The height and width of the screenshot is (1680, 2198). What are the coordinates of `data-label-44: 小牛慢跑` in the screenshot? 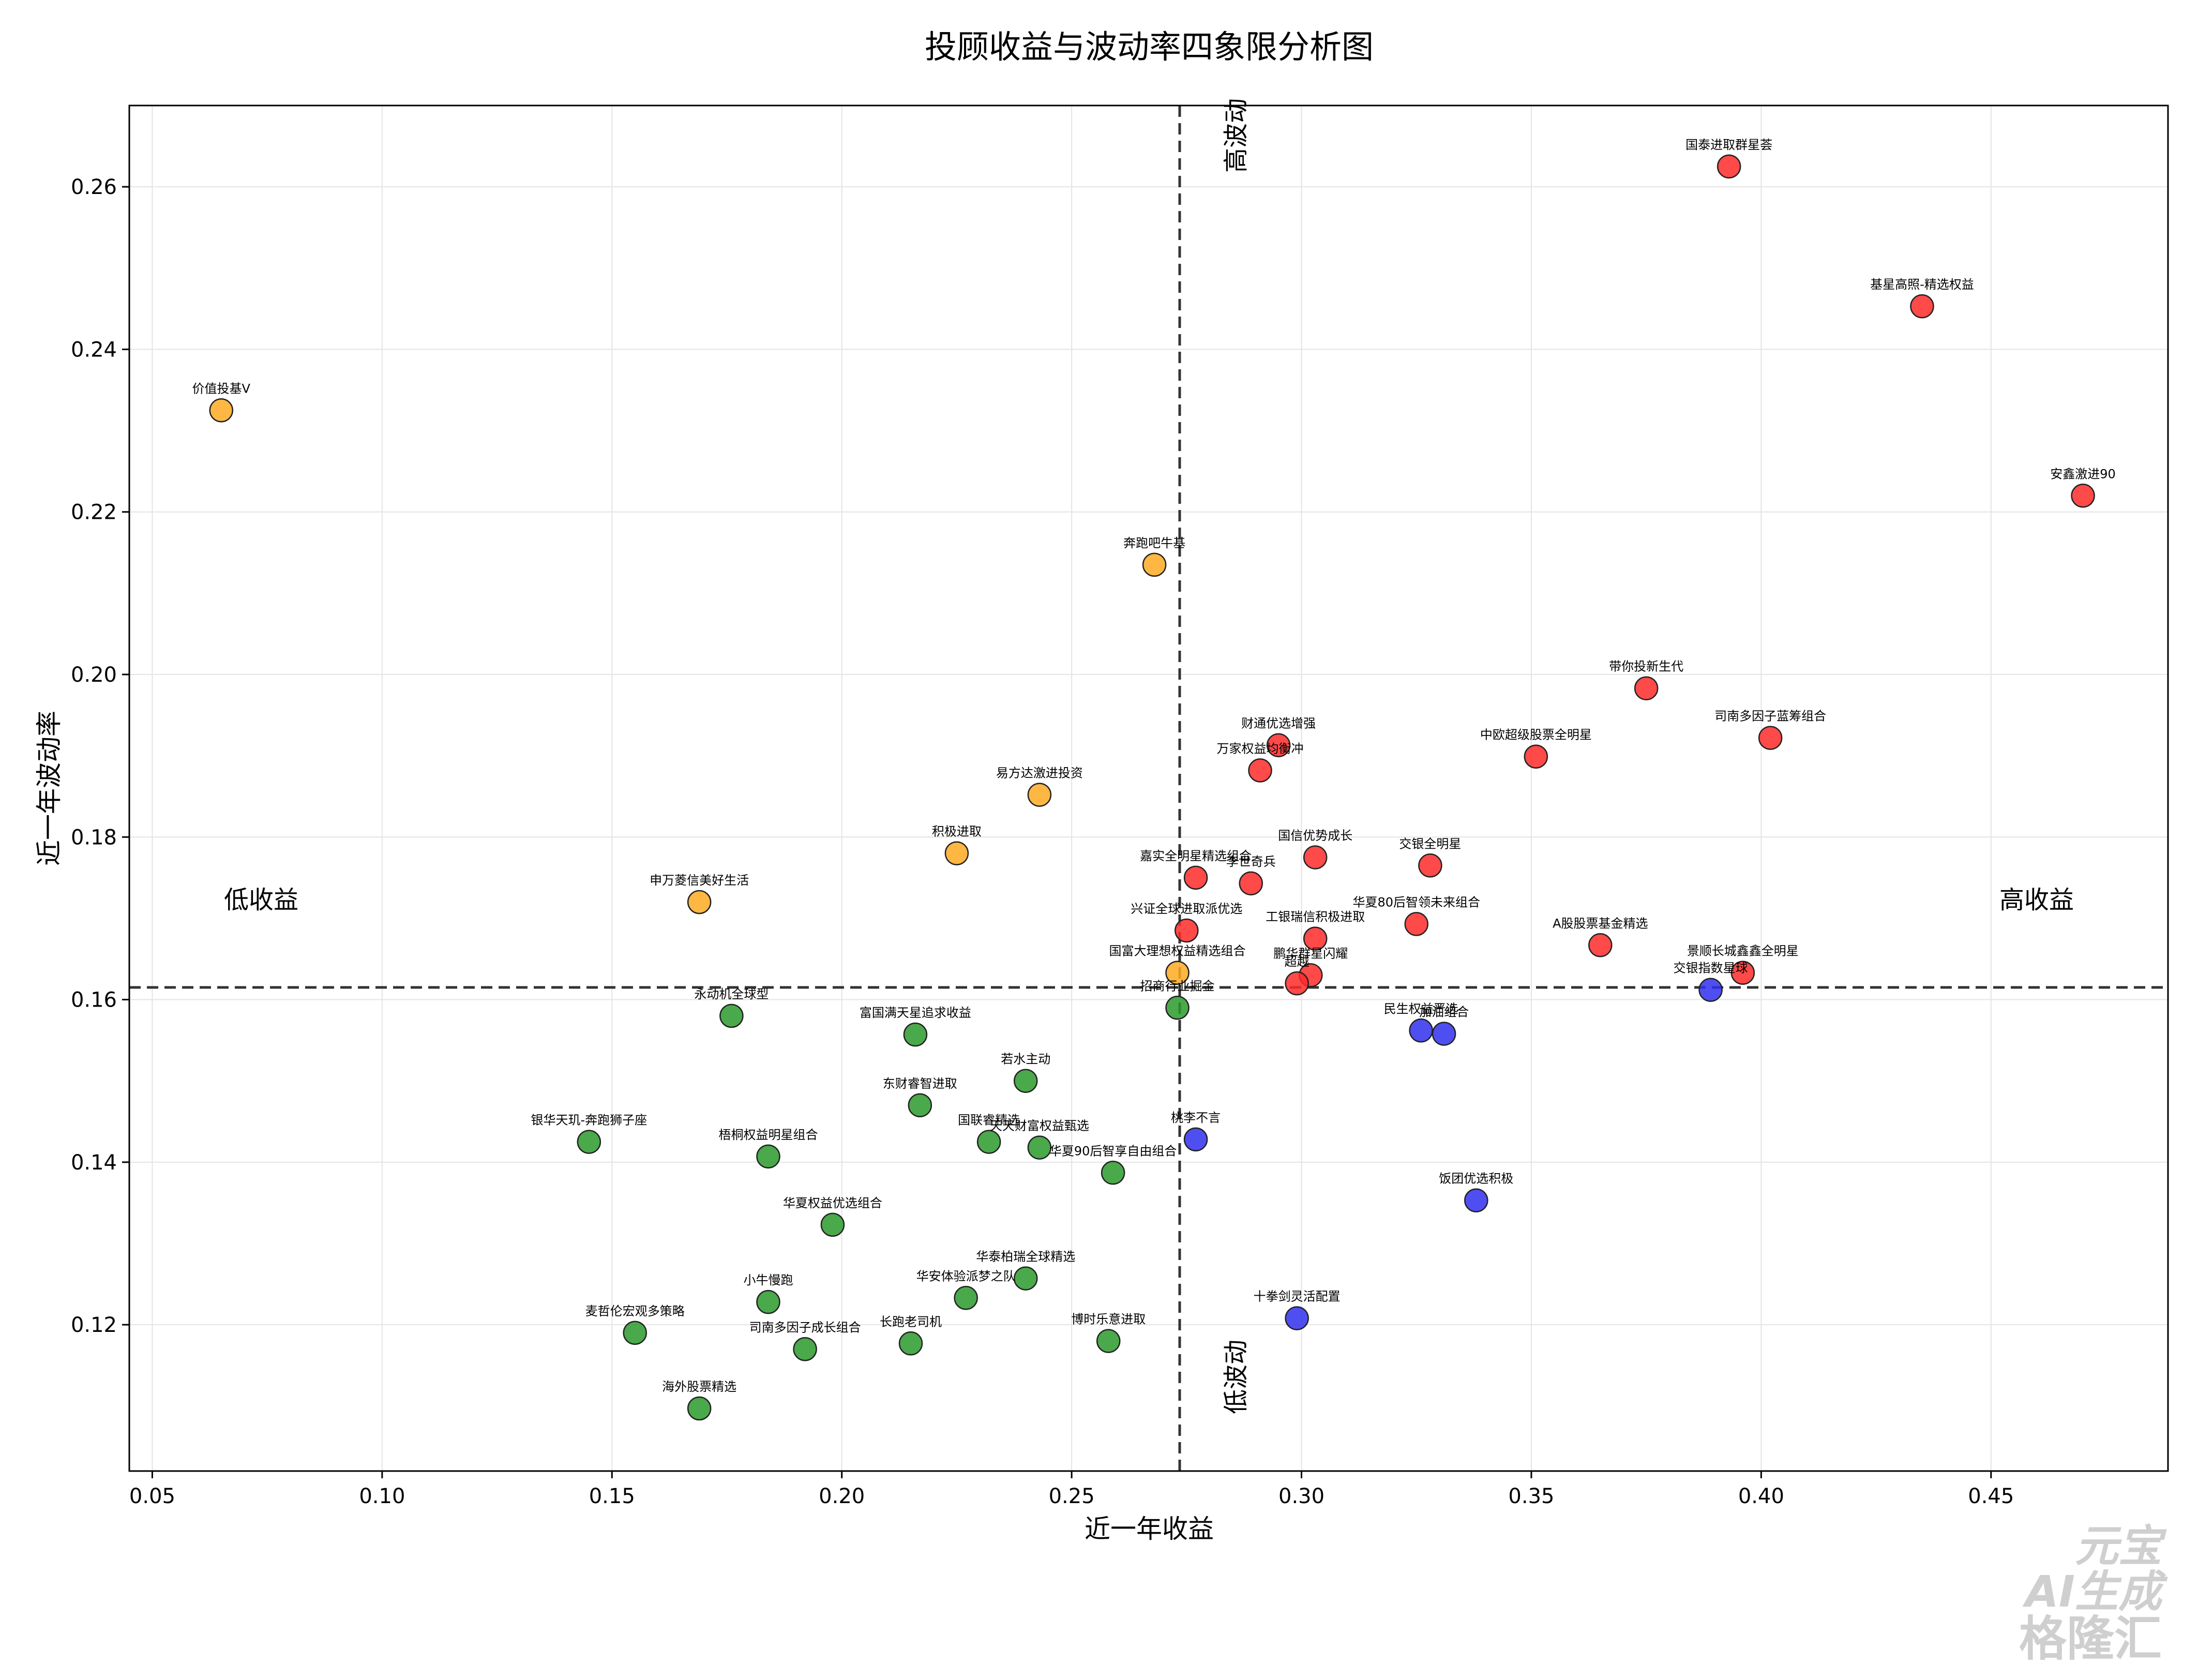 It's located at (768, 1280).